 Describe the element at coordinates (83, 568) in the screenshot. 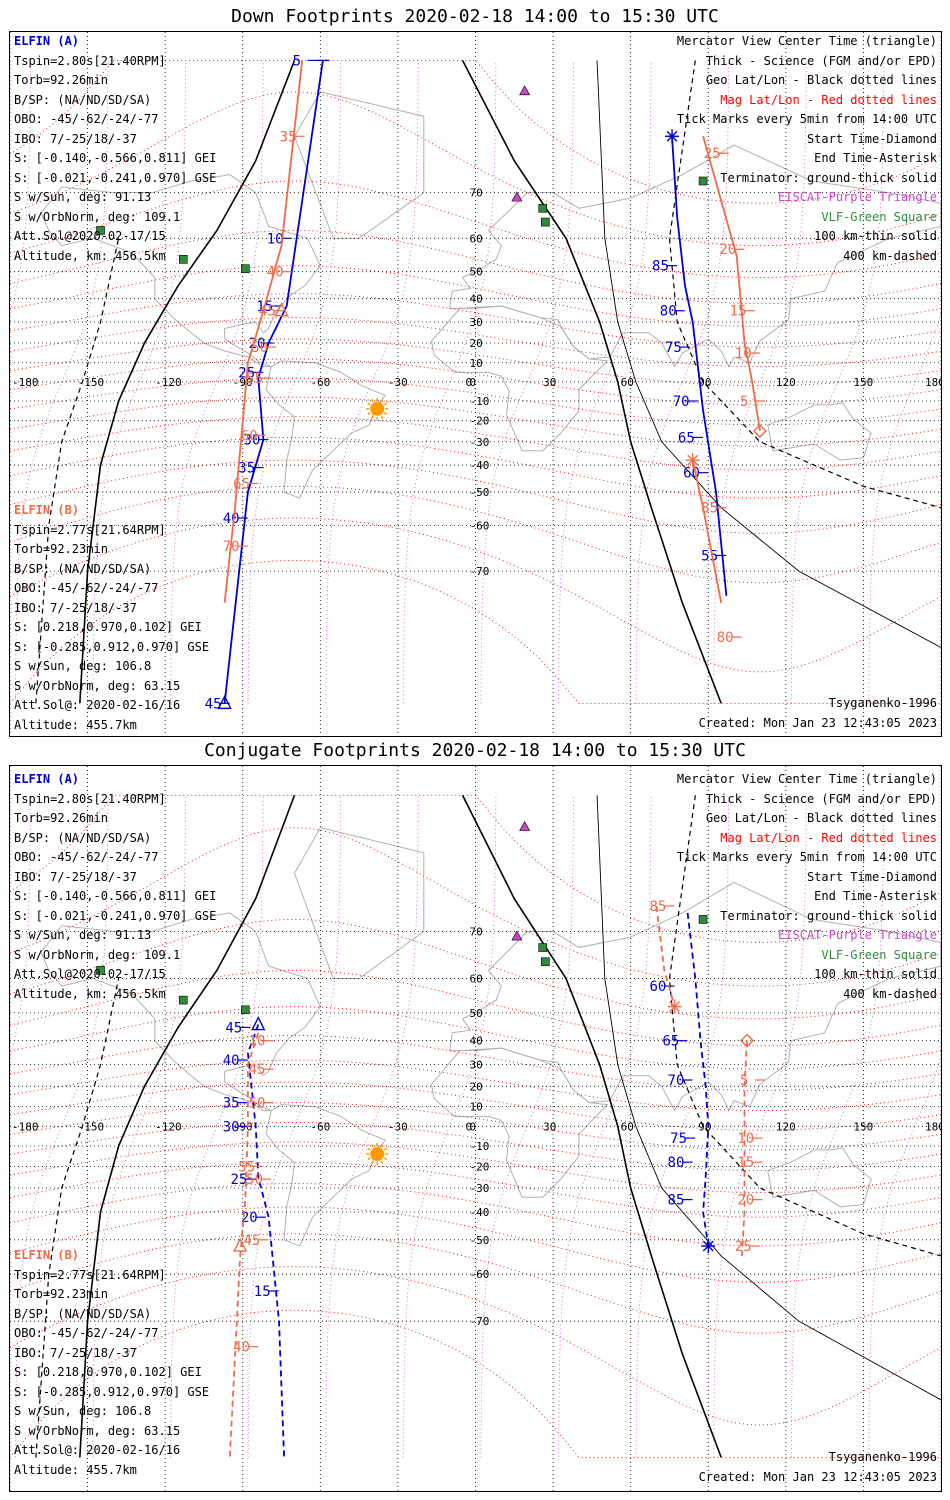

I see `elfin-b-line: B/SP: (NA/ND/SD/SA)` at that location.